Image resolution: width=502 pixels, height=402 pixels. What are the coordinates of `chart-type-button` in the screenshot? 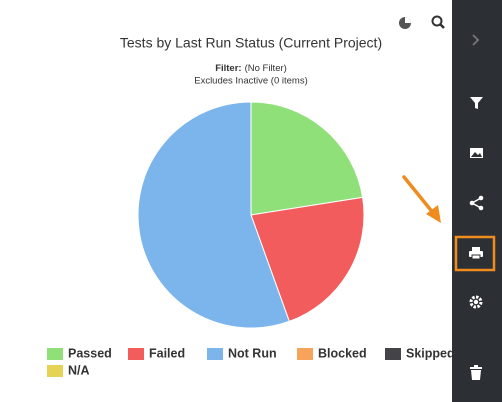 It's located at (405, 23).